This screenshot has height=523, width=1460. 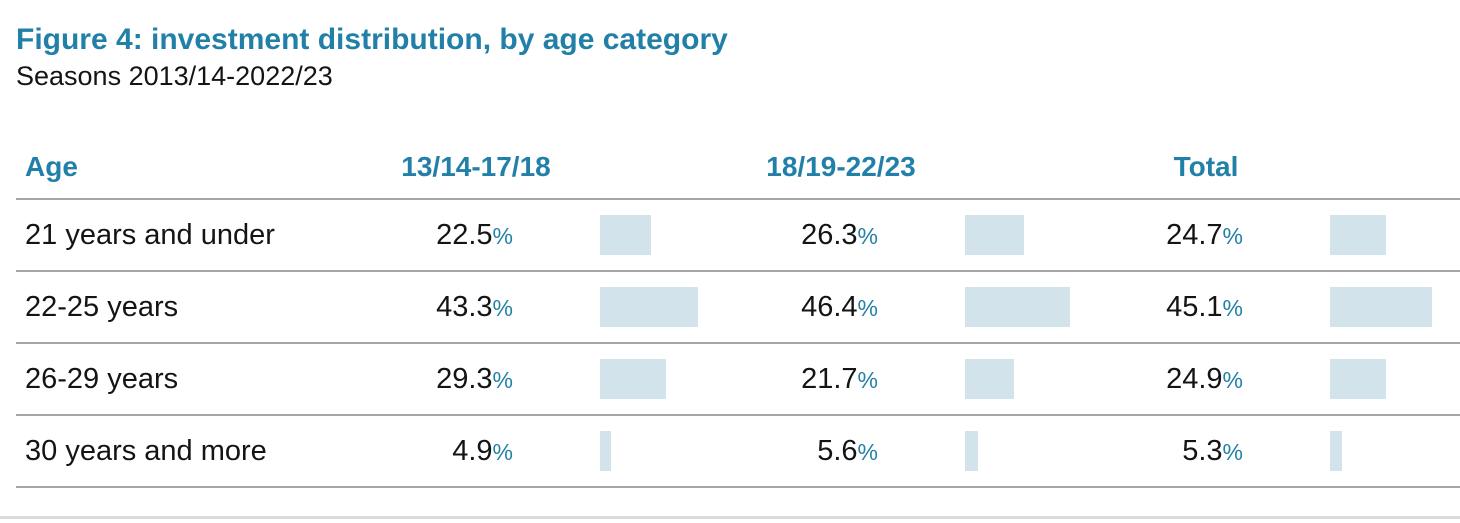 I want to click on row-label: 26-29 years, so click(x=102, y=378).